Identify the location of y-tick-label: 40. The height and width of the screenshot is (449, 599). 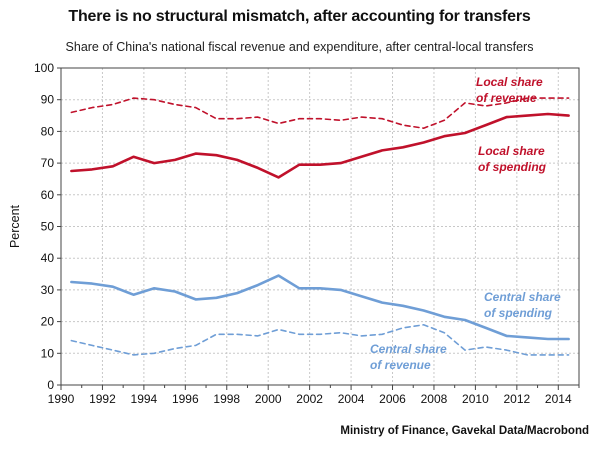
(48, 258).